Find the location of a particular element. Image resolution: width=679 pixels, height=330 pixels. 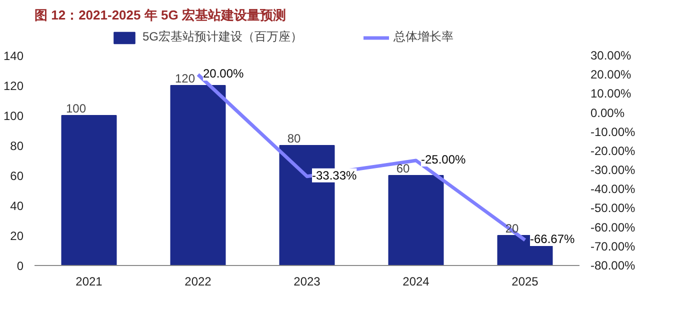

y2-tick-label: -60.00% is located at coordinates (613, 227).